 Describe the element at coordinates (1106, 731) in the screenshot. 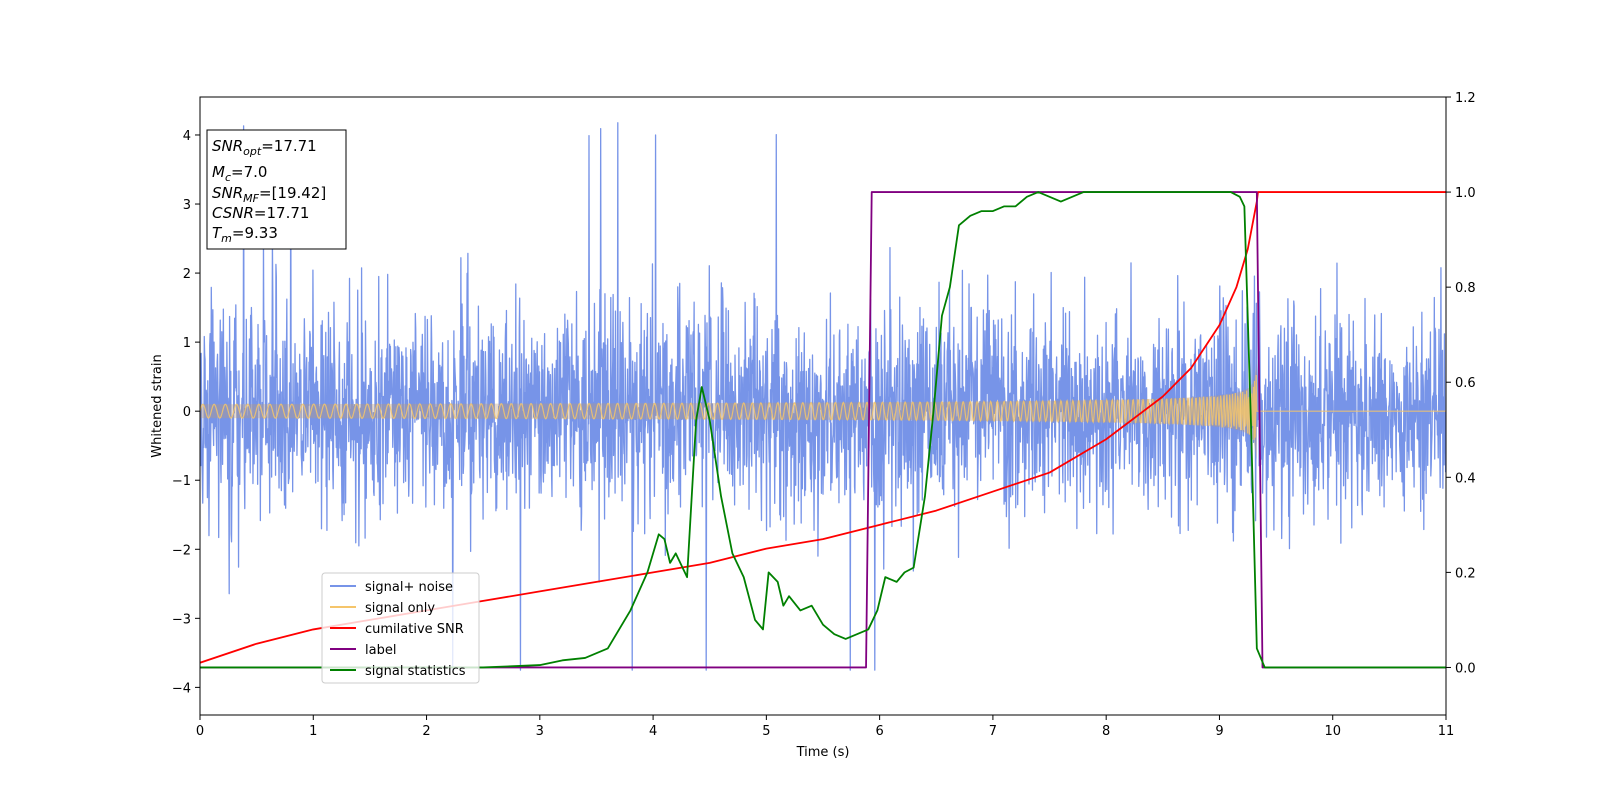

I see `x-tick-label: 8` at that location.